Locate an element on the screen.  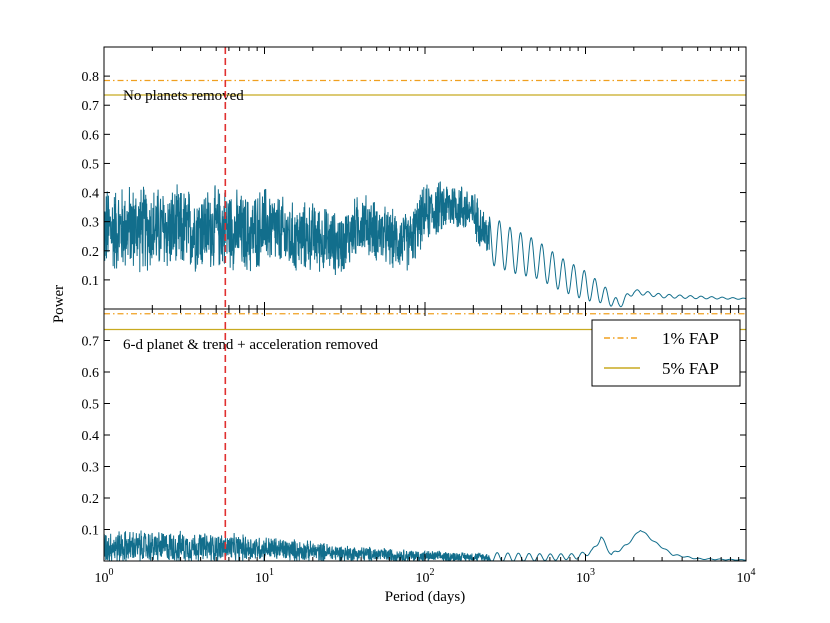
xtick-label-3: 10³ is located at coordinates (585, 576).